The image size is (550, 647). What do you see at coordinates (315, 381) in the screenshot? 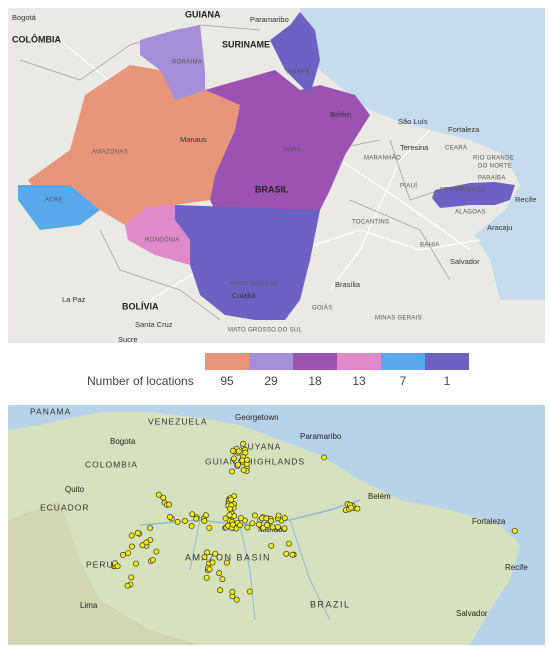
I see `legend-value: 18` at bounding box center [315, 381].